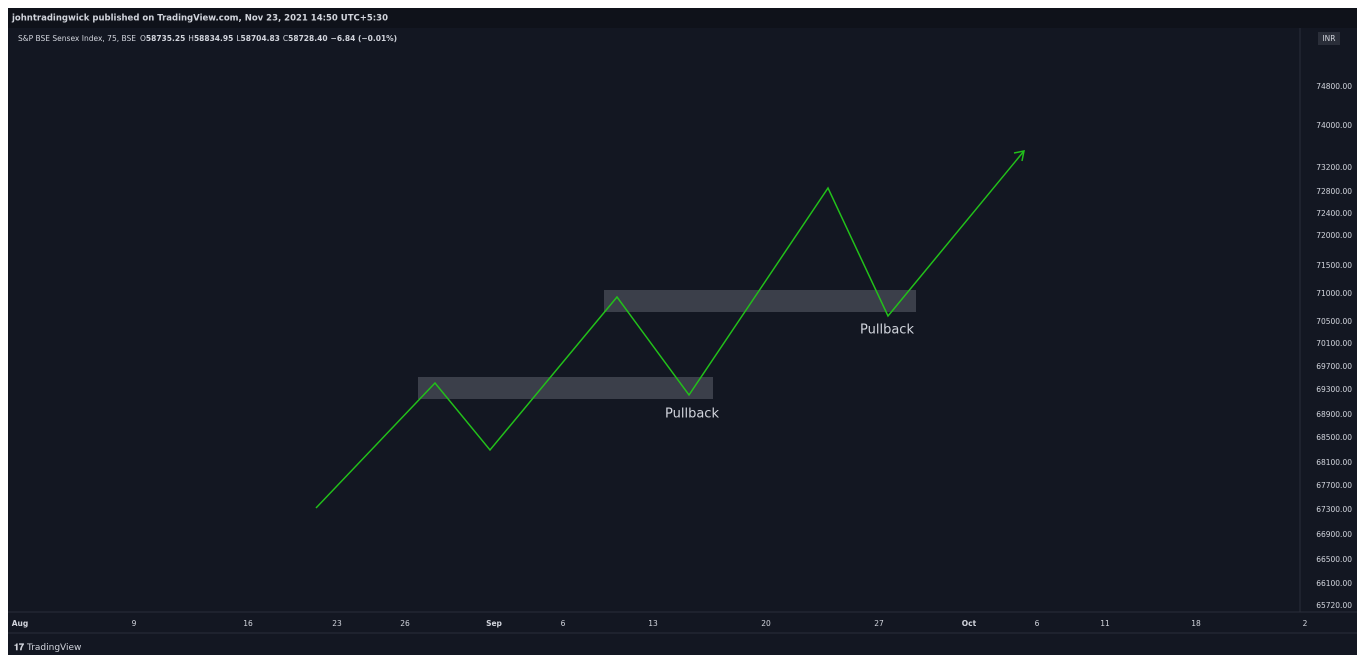 The image size is (1357, 659). Describe the element at coordinates (766, 623) in the screenshot. I see `time-label: 20` at that location.